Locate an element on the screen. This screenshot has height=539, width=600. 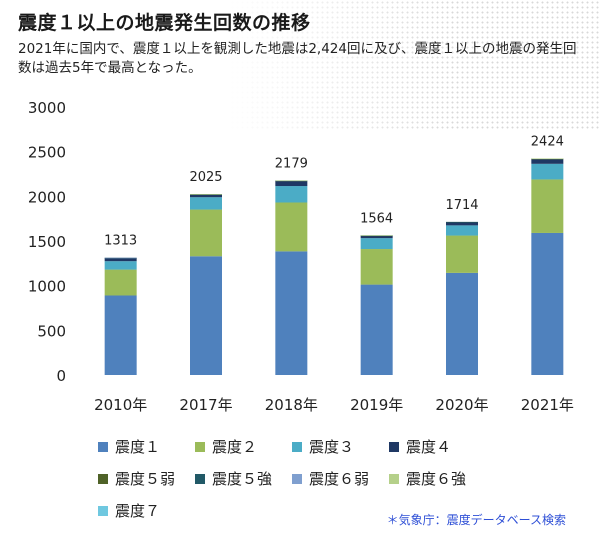
legend-item: 震度４ is located at coordinates (444, 446).